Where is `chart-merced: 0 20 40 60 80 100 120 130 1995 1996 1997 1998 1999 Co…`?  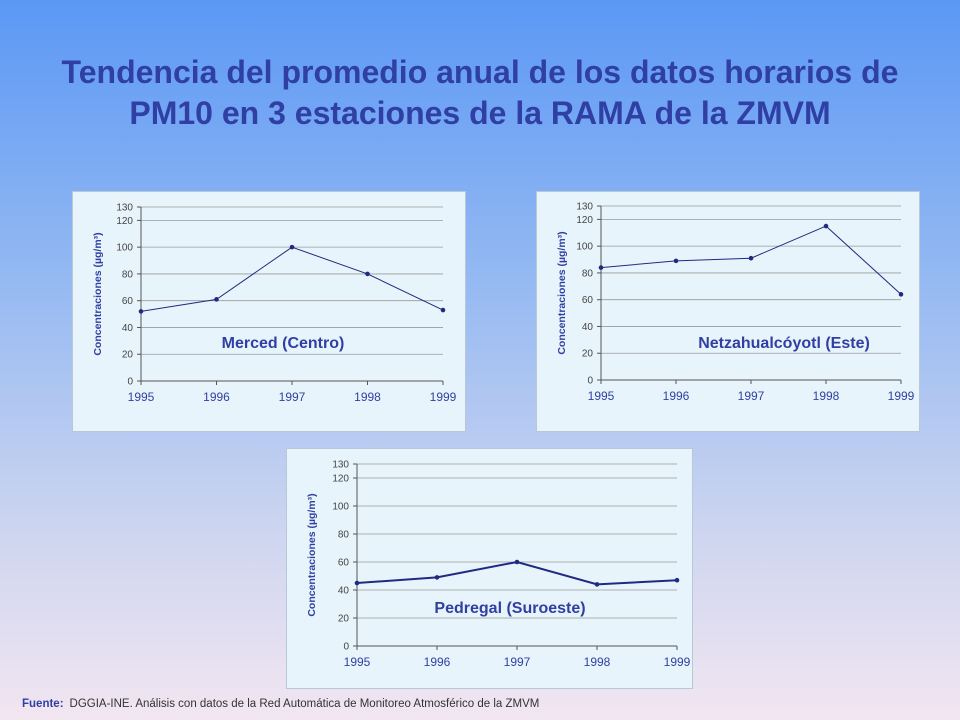
chart-merced: 0 20 40 60 80 100 120 130 1995 1996 1997 1998 1999 Co… is located at coordinates (274, 304).